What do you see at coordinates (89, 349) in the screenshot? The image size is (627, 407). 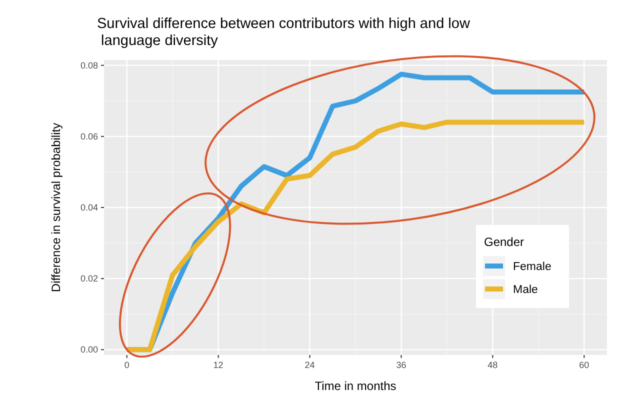 I see `y-tick-label: 0.00` at bounding box center [89, 349].